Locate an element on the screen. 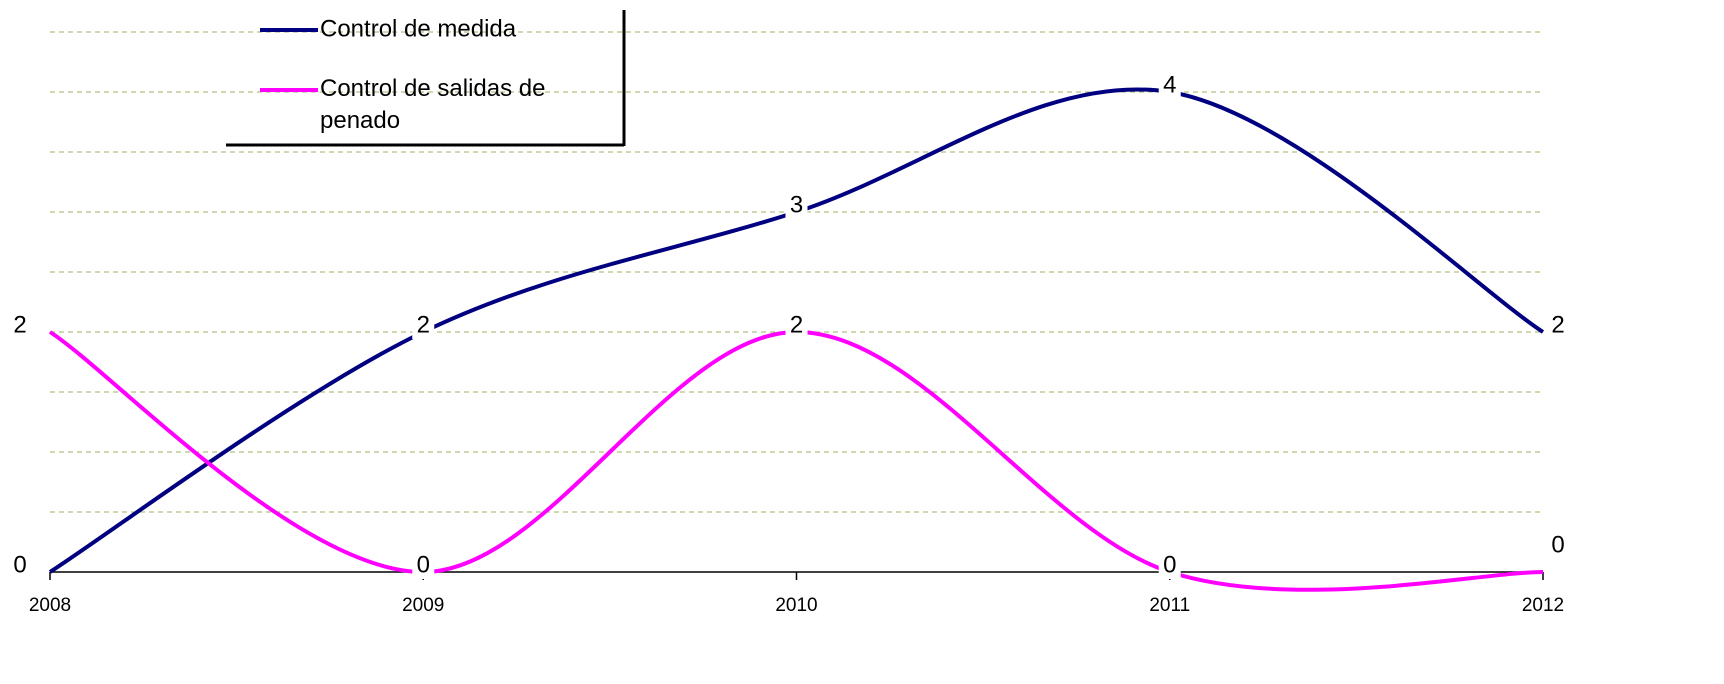  x-tick-label: 2008 is located at coordinates (50, 605).